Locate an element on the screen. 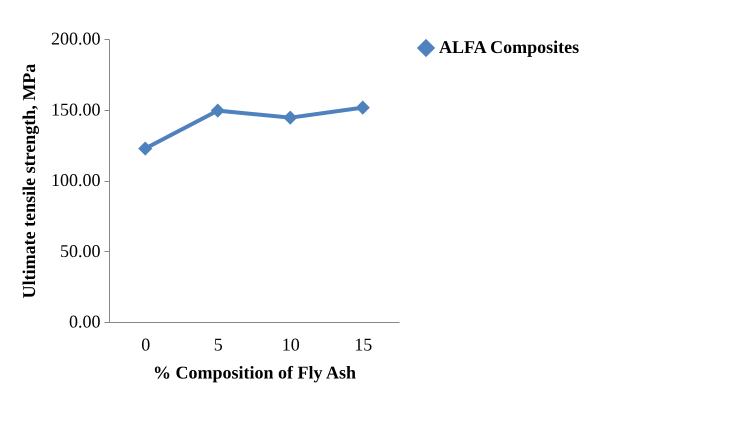  y-tick-label: 50.00 is located at coordinates (80, 250).